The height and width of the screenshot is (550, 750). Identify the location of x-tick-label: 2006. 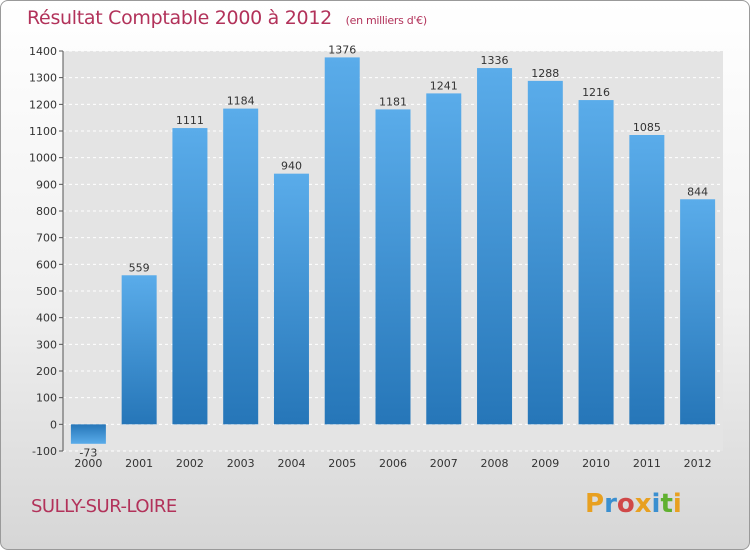
(393, 463).